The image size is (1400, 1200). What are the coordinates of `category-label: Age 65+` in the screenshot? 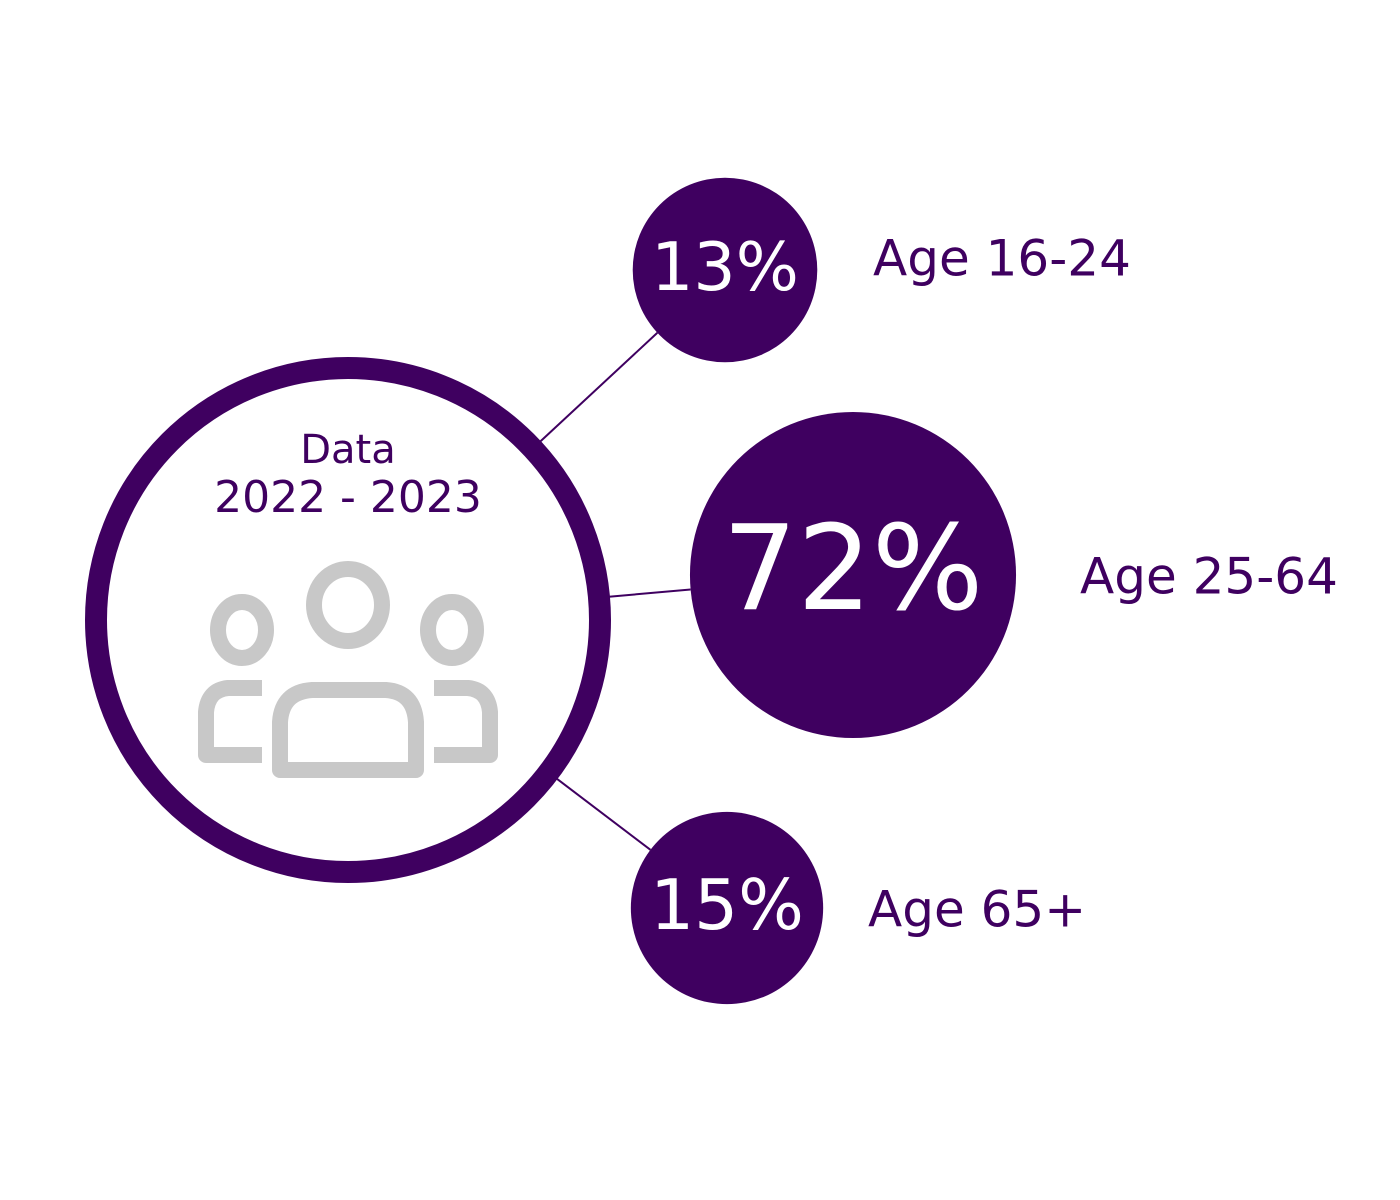 It's located at (977, 910).